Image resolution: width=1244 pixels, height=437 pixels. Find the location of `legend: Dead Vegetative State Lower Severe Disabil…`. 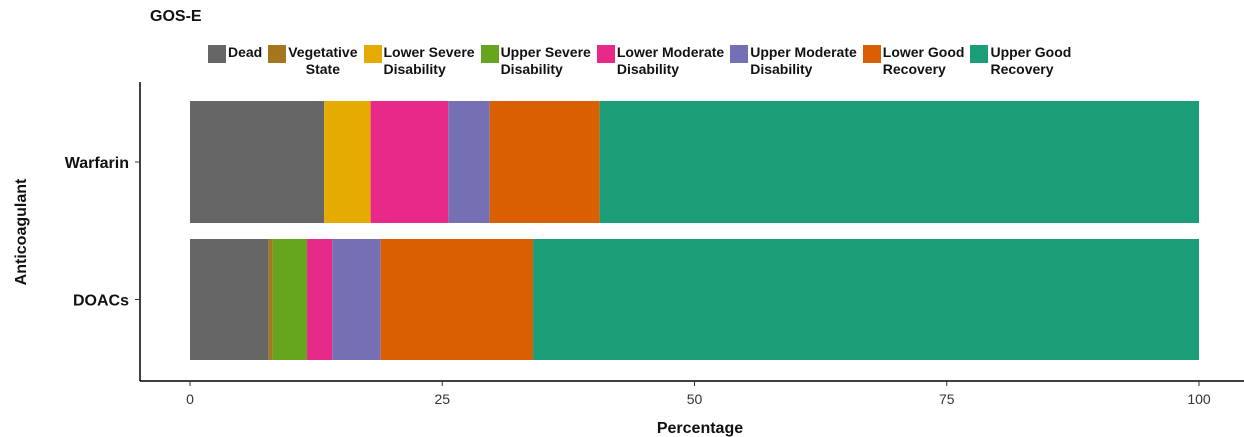

legend: Dead Vegetative State Lower Severe Disabil… is located at coordinates (642, 61).